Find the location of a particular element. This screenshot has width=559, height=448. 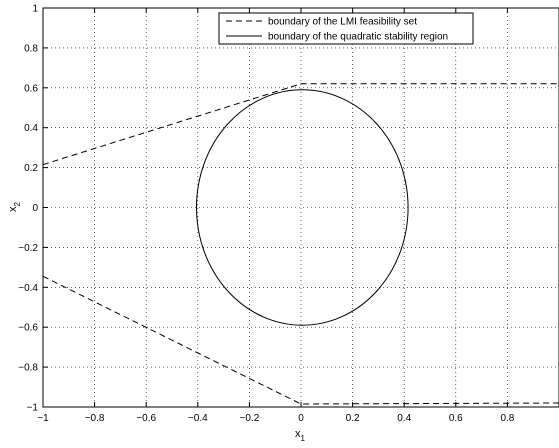

x-tick-label: 0 is located at coordinates (301, 418).